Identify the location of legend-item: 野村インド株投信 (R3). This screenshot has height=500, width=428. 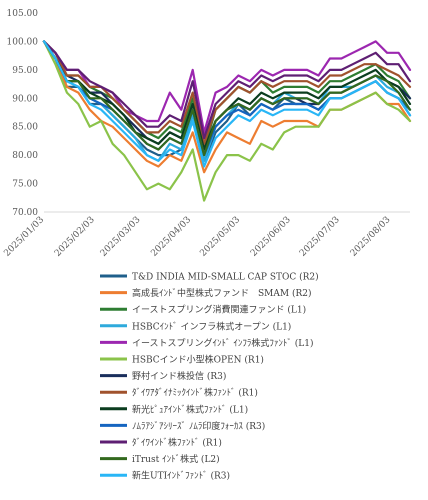
(163, 376).